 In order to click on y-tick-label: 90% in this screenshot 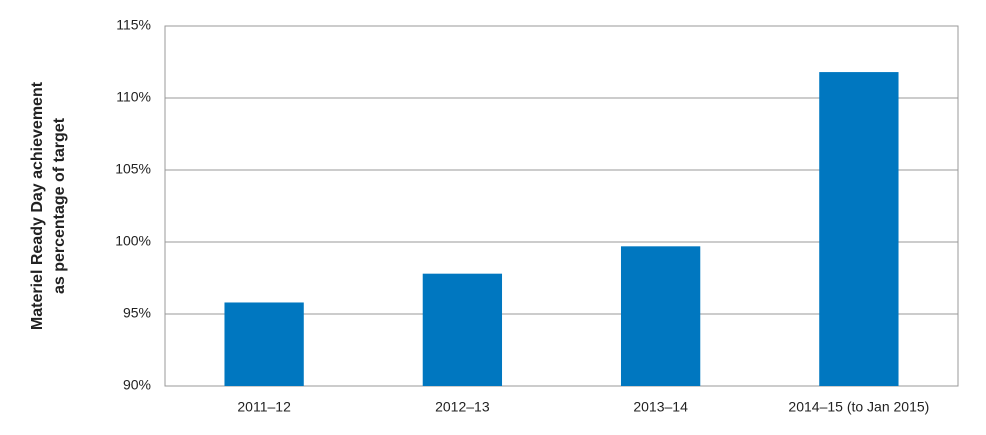, I will do `click(137, 385)`.